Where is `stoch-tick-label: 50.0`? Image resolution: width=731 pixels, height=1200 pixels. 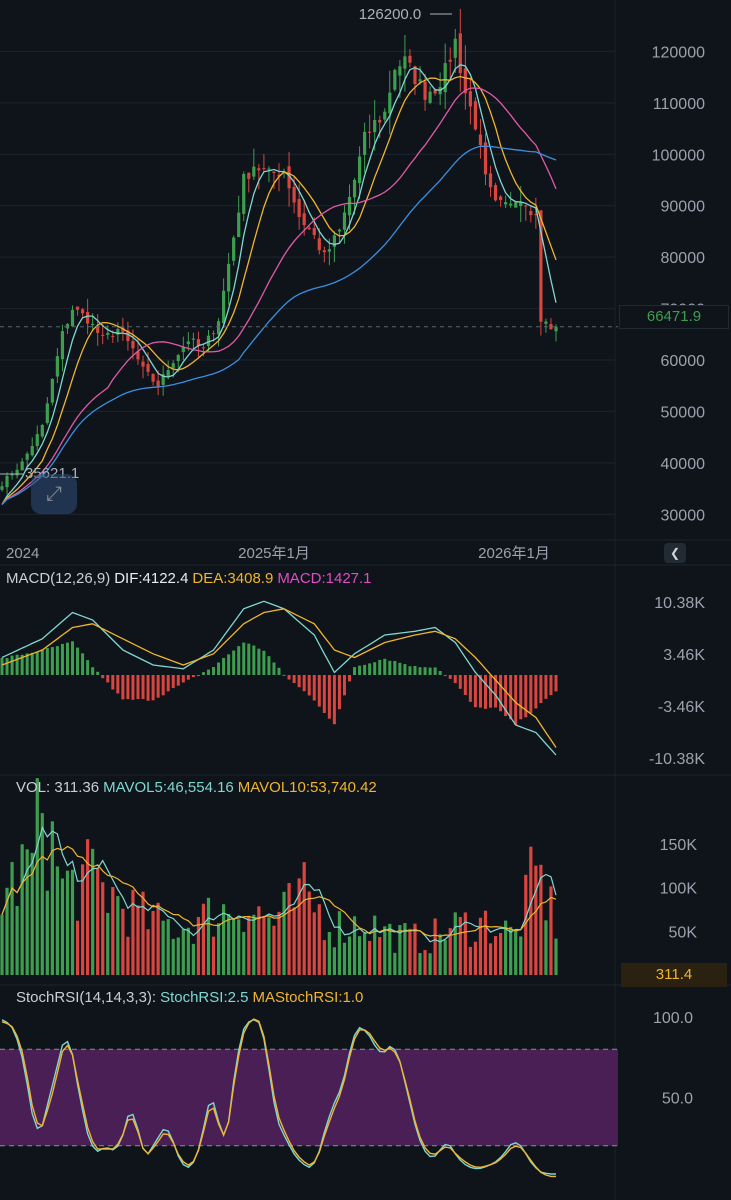 stoch-tick-label: 50.0 is located at coordinates (677, 1099).